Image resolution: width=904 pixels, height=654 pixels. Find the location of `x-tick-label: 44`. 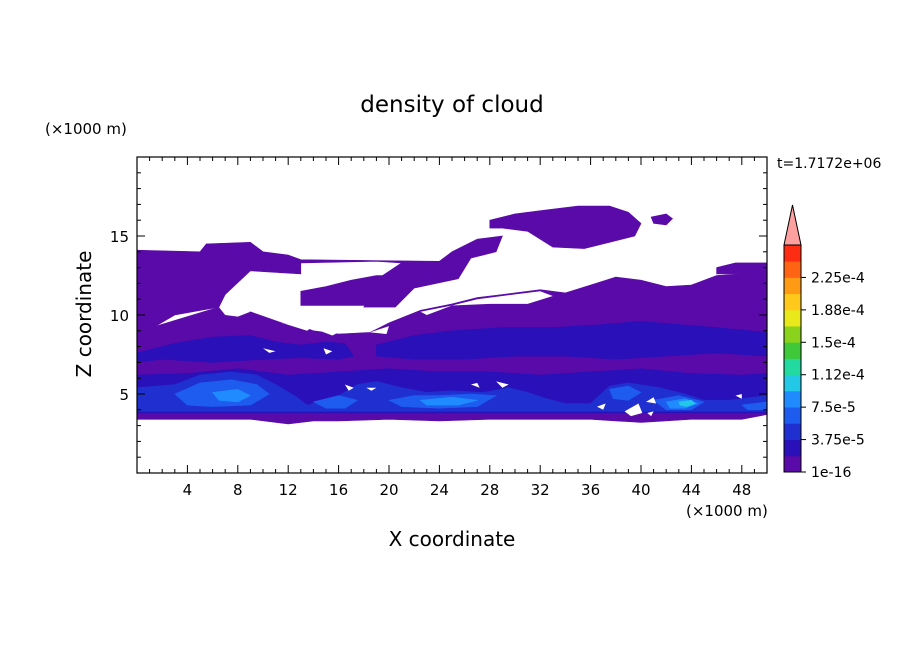

x-tick-label: 44 is located at coordinates (691, 490).